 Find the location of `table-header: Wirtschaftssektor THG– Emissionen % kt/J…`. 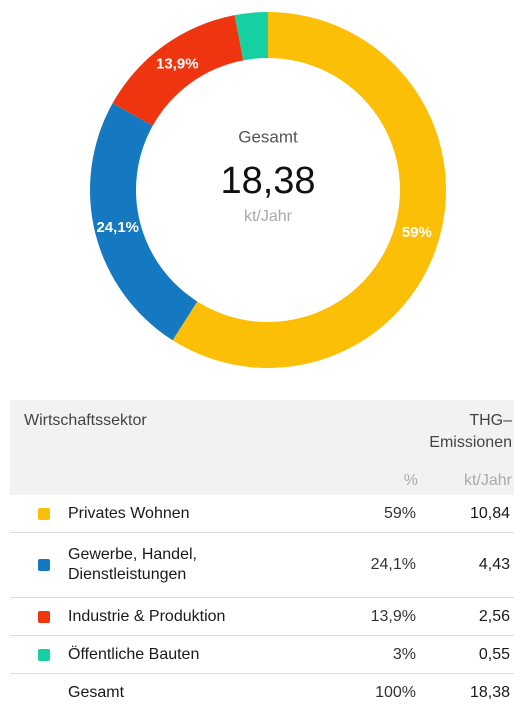

table-header: Wirtschaftssektor THG– Emissionen % kt/J… is located at coordinates (262, 447).